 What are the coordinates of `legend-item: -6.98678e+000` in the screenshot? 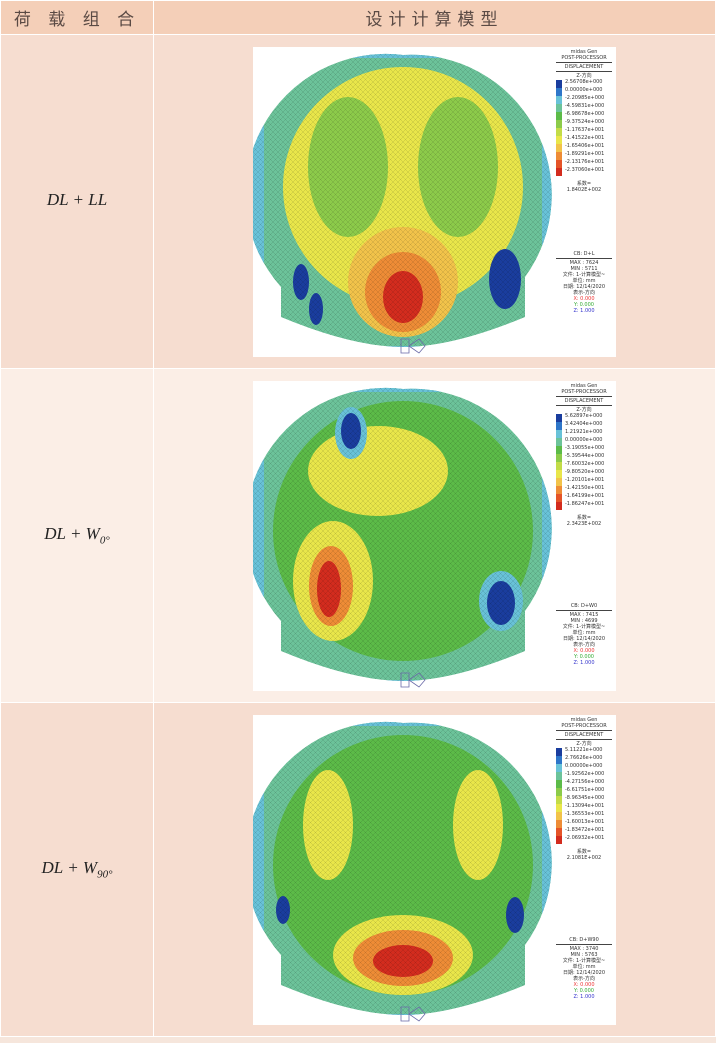 It's located at (584, 115).